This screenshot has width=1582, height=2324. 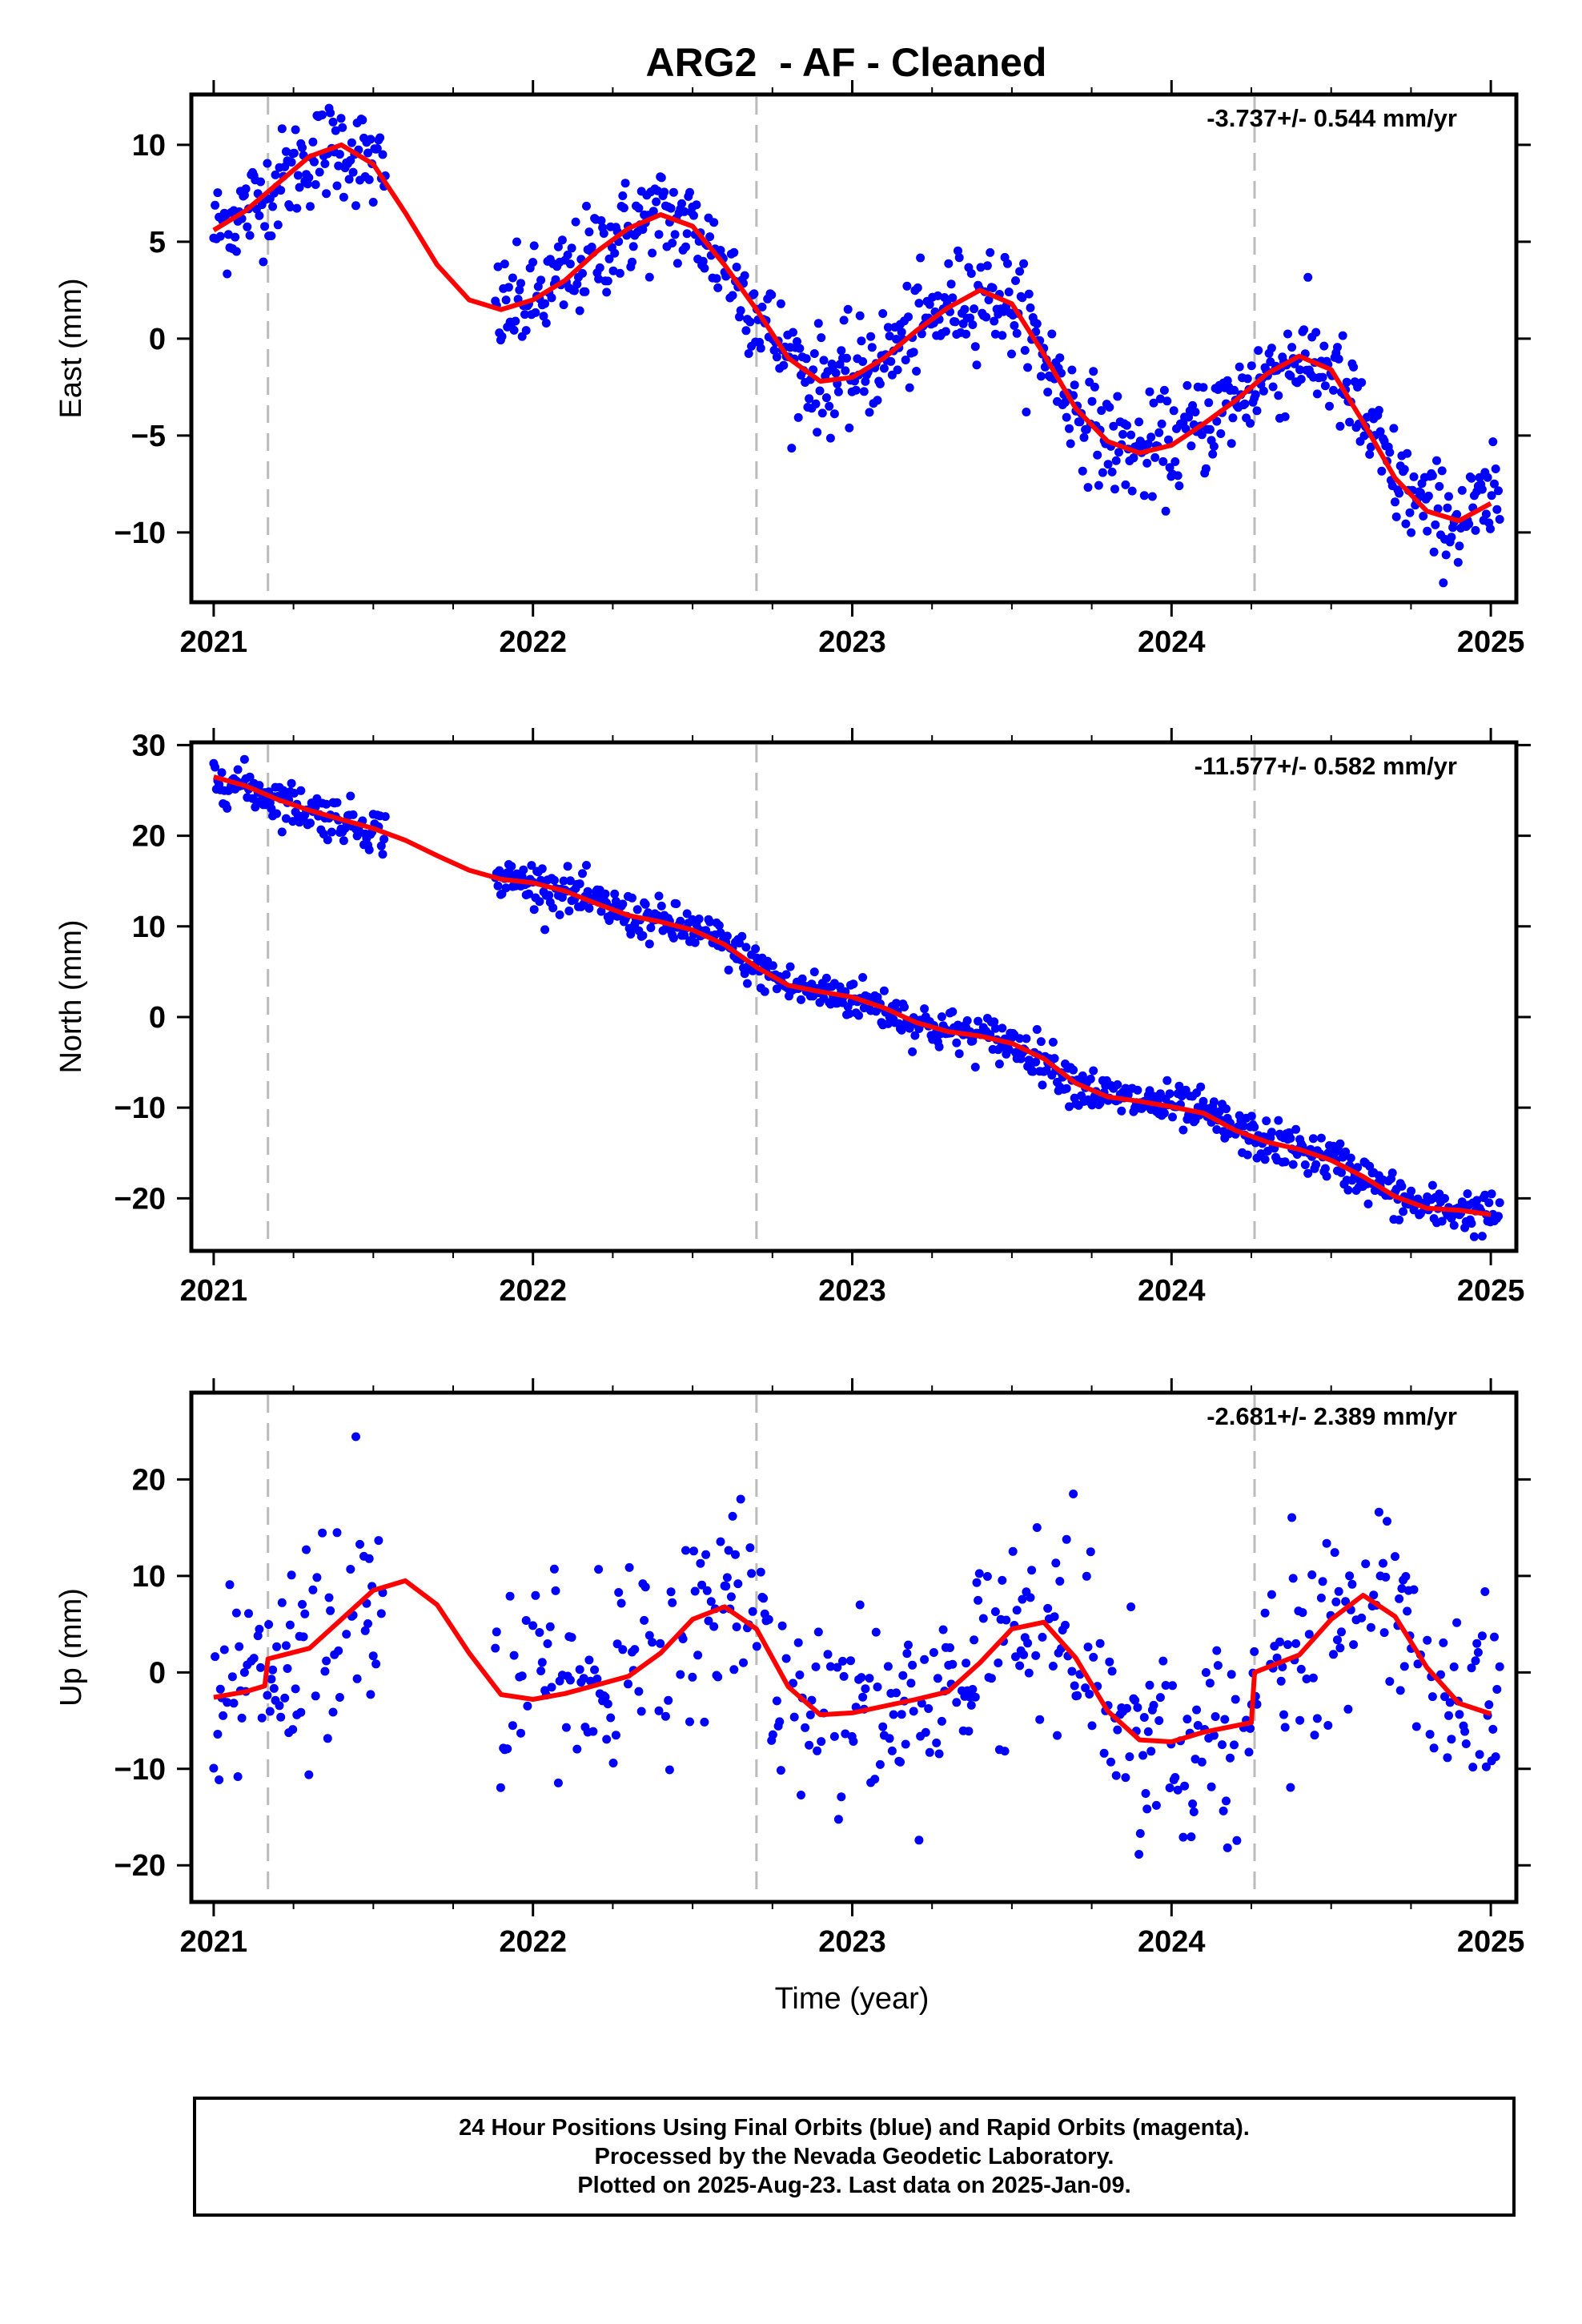 What do you see at coordinates (533, 1942) in the screenshot?
I see `up-x-tick-label-1: 2022` at bounding box center [533, 1942].